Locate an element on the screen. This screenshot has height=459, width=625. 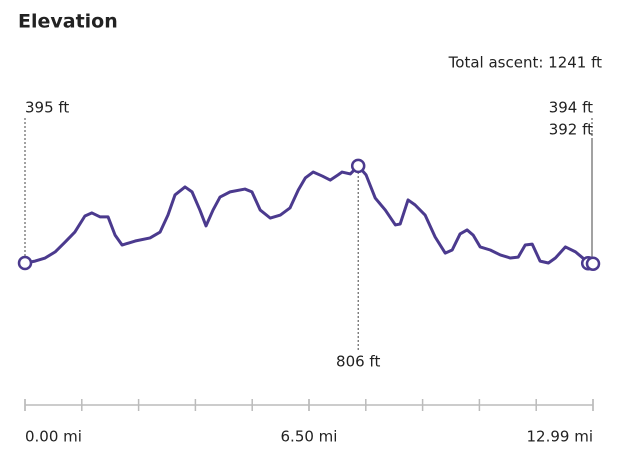
elevation-label: 394 ft is located at coordinates (571, 108).